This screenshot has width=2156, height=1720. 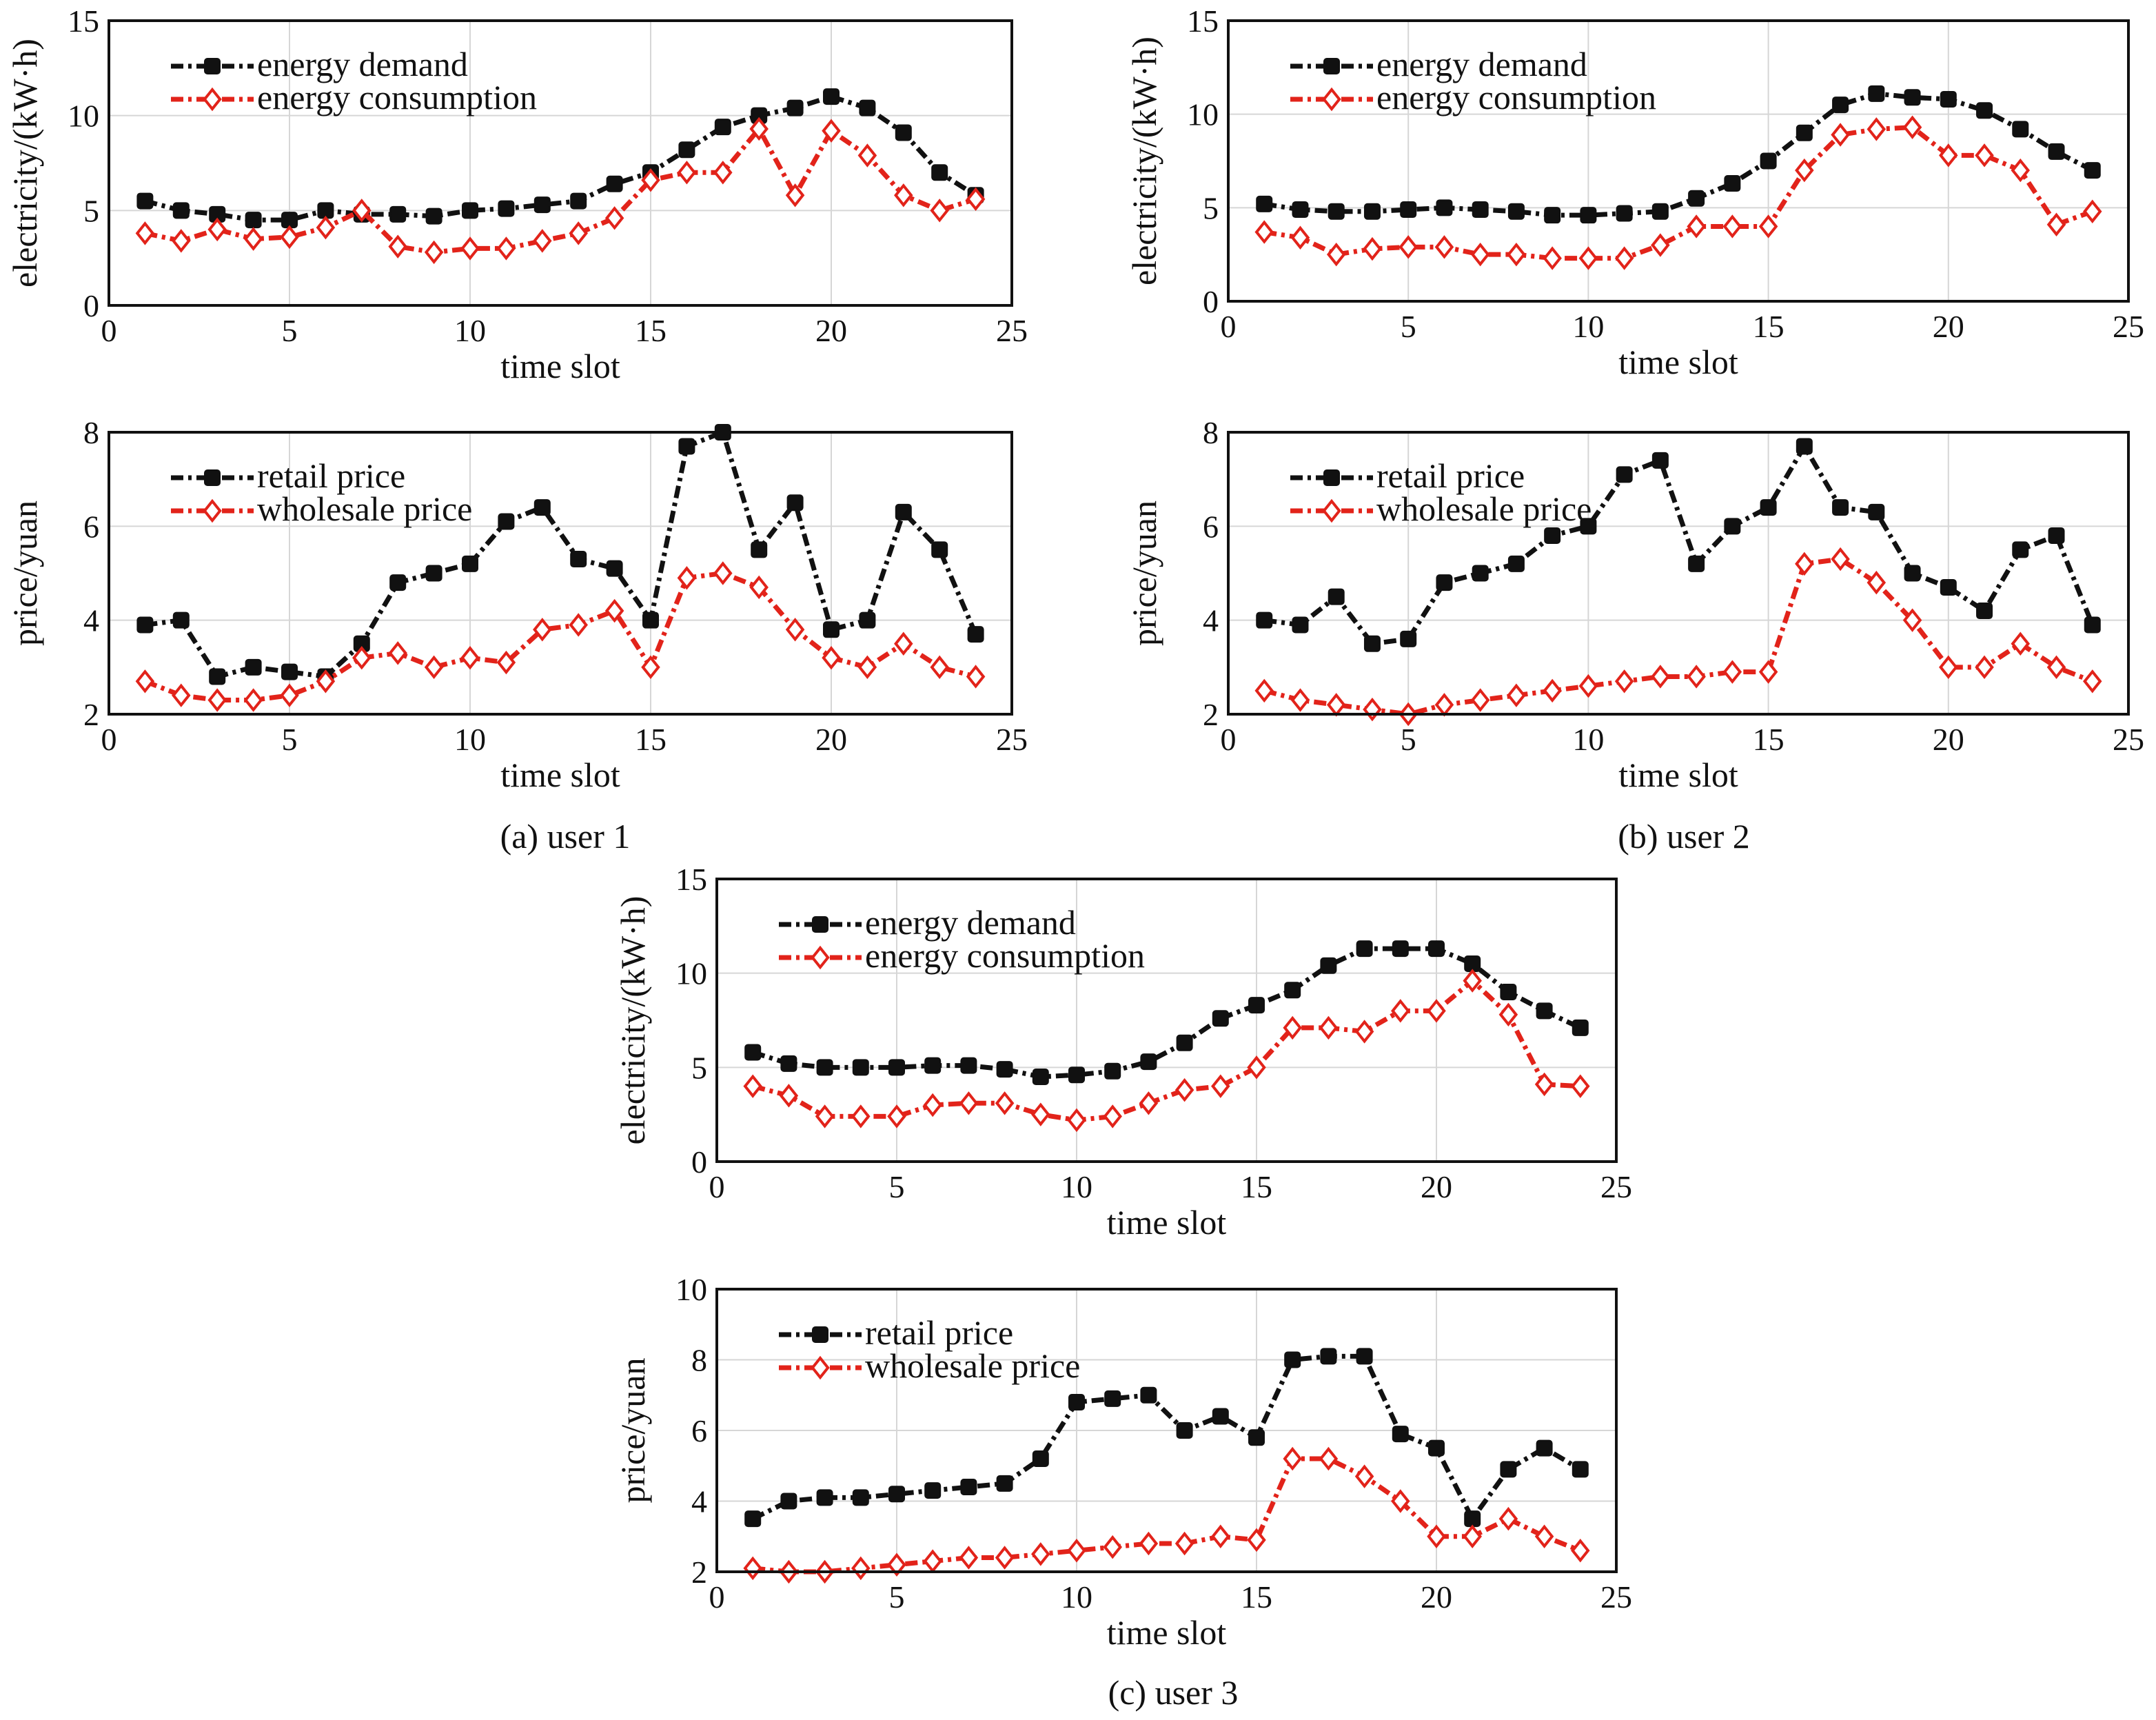 I want to click on plot-frame, so click(x=560, y=573).